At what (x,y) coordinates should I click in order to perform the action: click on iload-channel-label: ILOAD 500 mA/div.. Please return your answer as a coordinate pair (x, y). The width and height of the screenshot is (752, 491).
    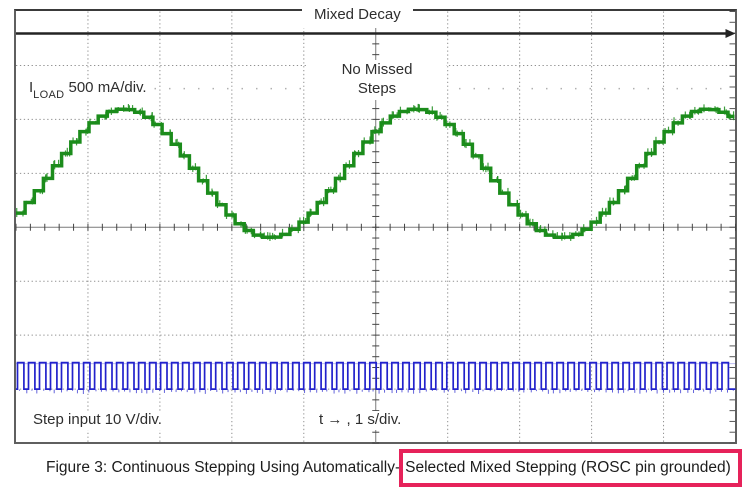
    Looking at the image, I should click on (88, 90).